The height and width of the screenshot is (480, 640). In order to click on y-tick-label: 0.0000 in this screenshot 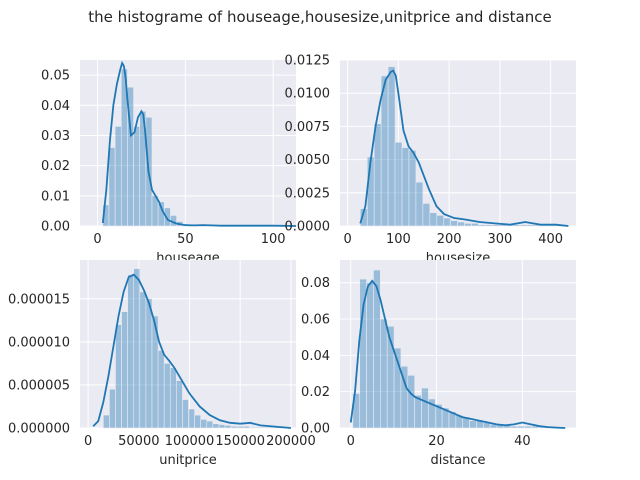, I will do `click(308, 227)`.